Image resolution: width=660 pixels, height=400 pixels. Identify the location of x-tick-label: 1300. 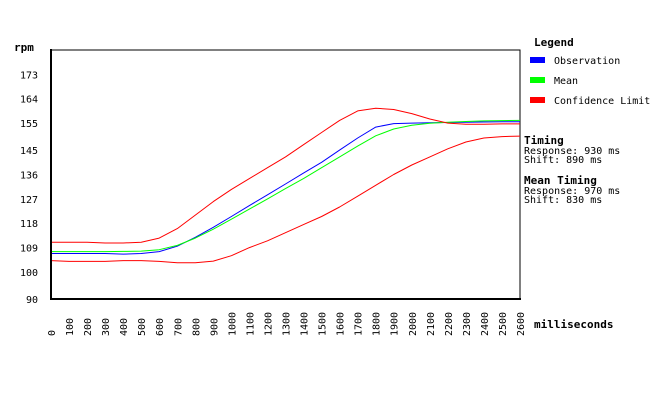
(287, 324).